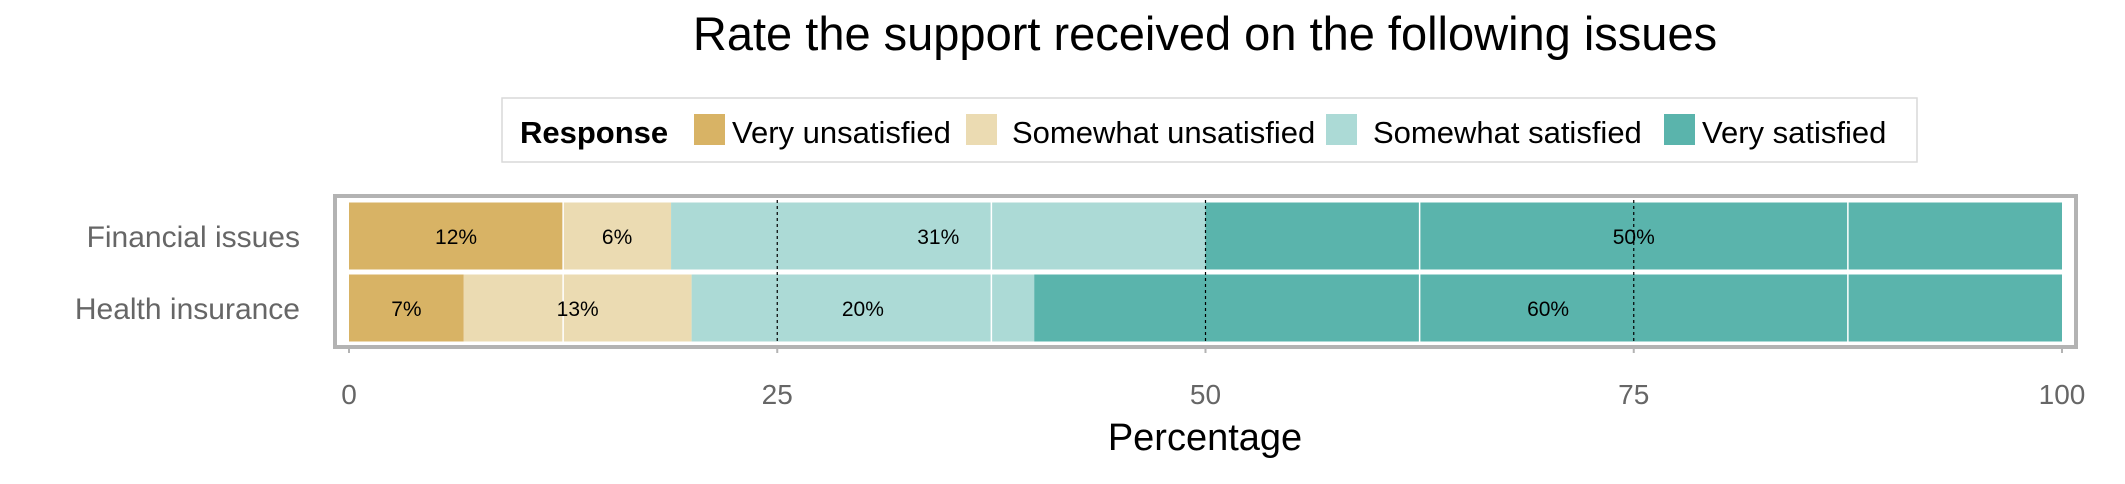 This screenshot has width=2125, height=484. I want to click on bar-health-insurance-very-unsatisfied, so click(406, 308).